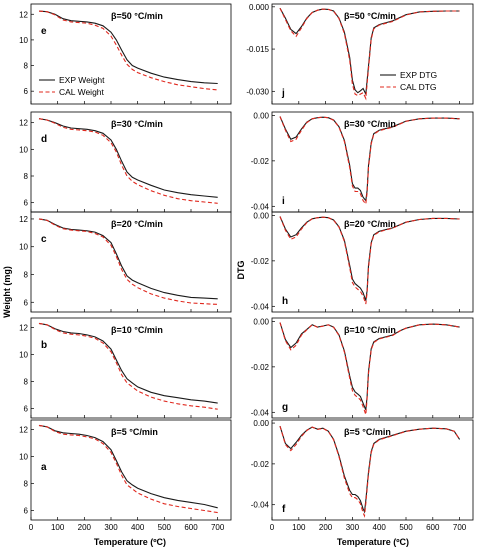 The image size is (481, 550). I want to click on panel-letter: j, so click(283, 93).